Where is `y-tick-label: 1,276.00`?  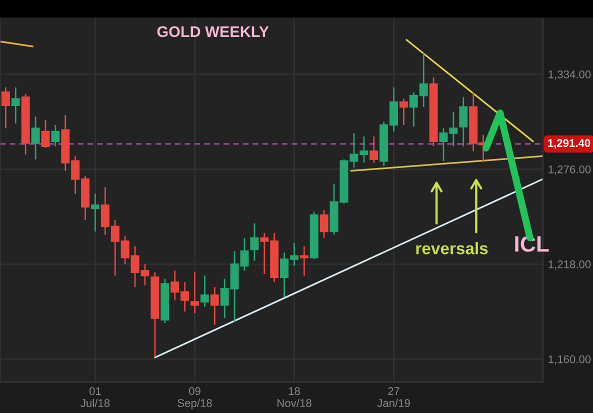
y-tick-label: 1,276.00 is located at coordinates (569, 170).